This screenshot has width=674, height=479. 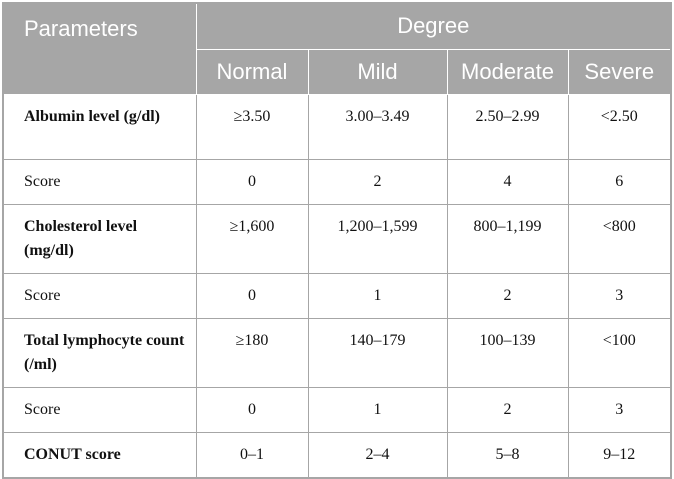 I want to click on row-label: Total lymphocyte count (/ml), so click(x=99, y=352).